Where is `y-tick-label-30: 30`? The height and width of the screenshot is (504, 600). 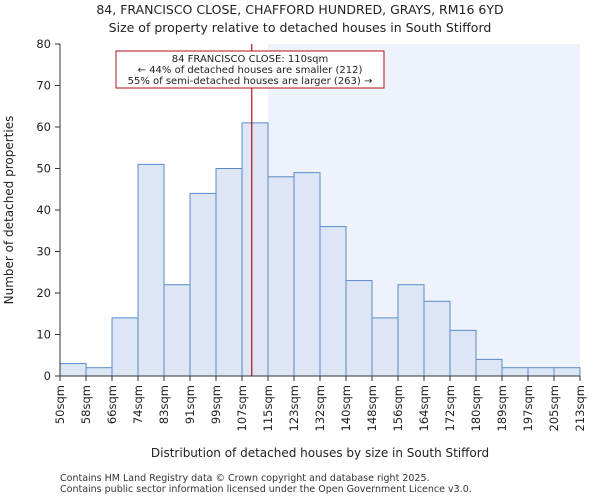
y-tick-label-30: 30 is located at coordinates (43, 252).